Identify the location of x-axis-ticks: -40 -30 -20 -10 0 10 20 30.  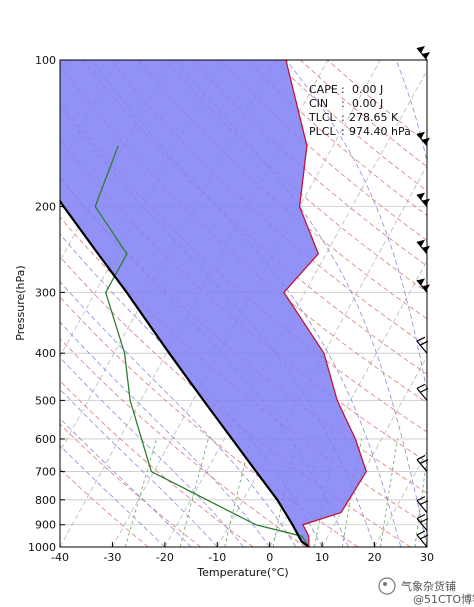
(242, 553).